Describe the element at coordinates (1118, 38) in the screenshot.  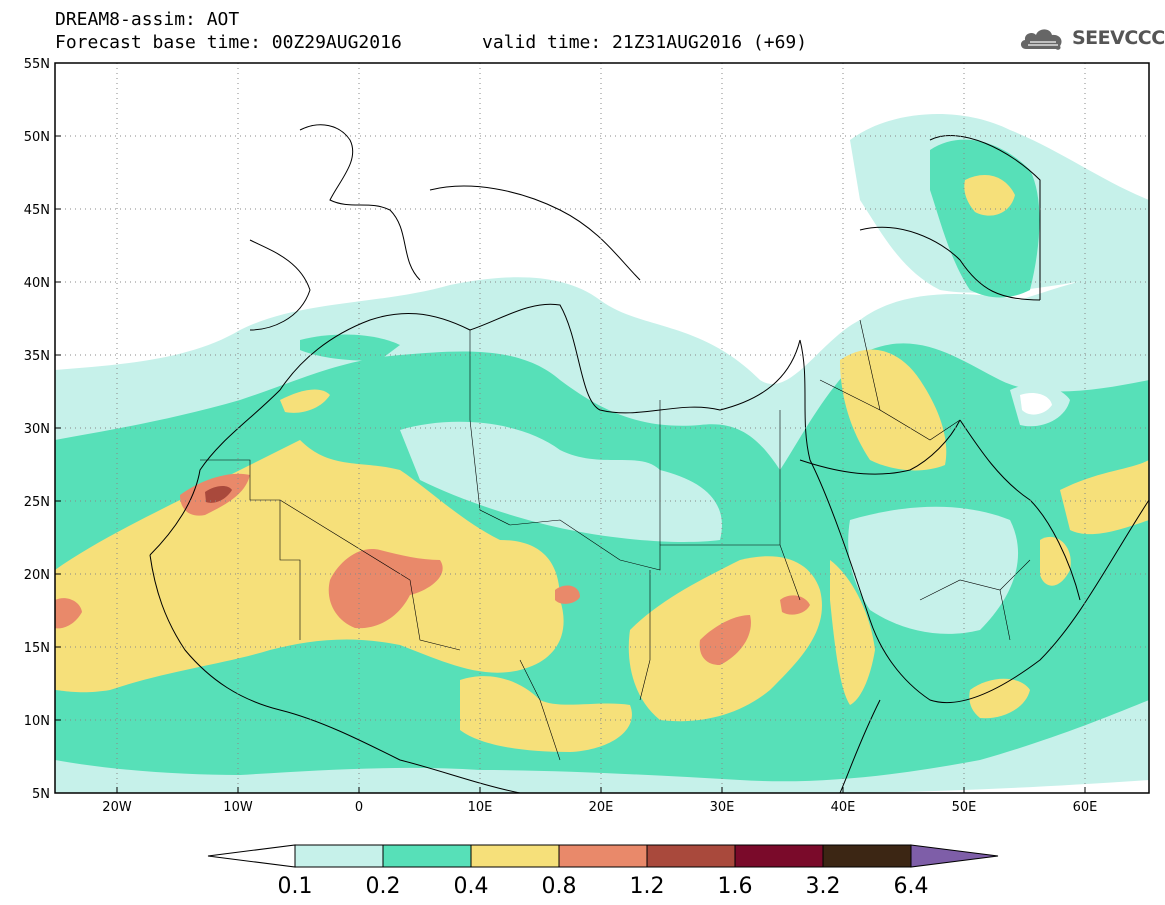
I see `logo-text: SEEVCCC` at that location.